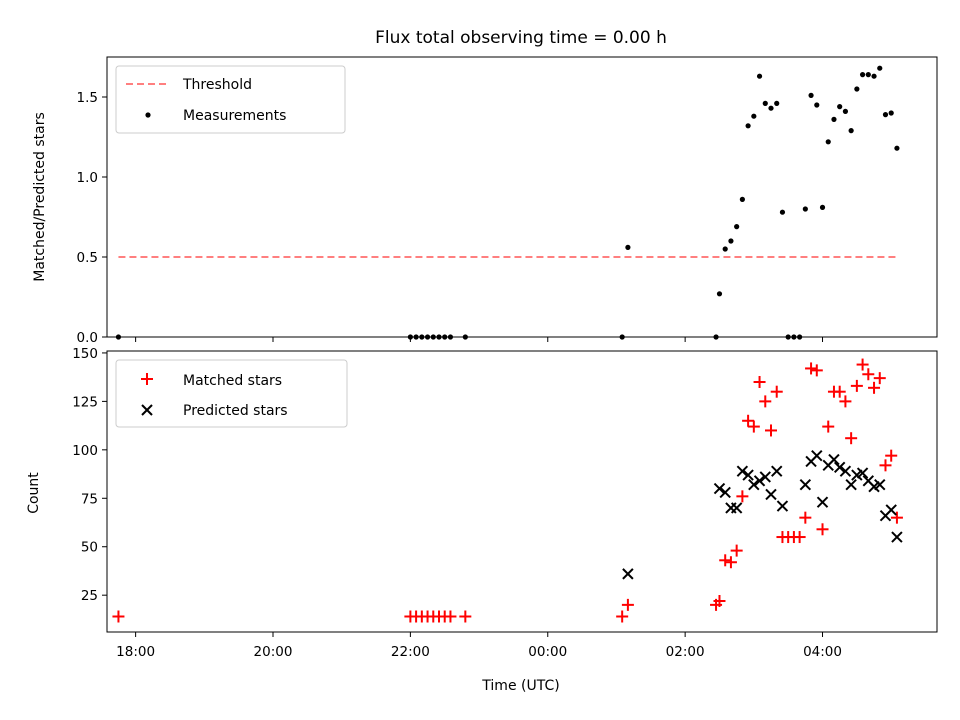 Image resolution: width=960 pixels, height=720 pixels. Describe the element at coordinates (547, 652) in the screenshot. I see `x-tick-label: 00:00` at that location.